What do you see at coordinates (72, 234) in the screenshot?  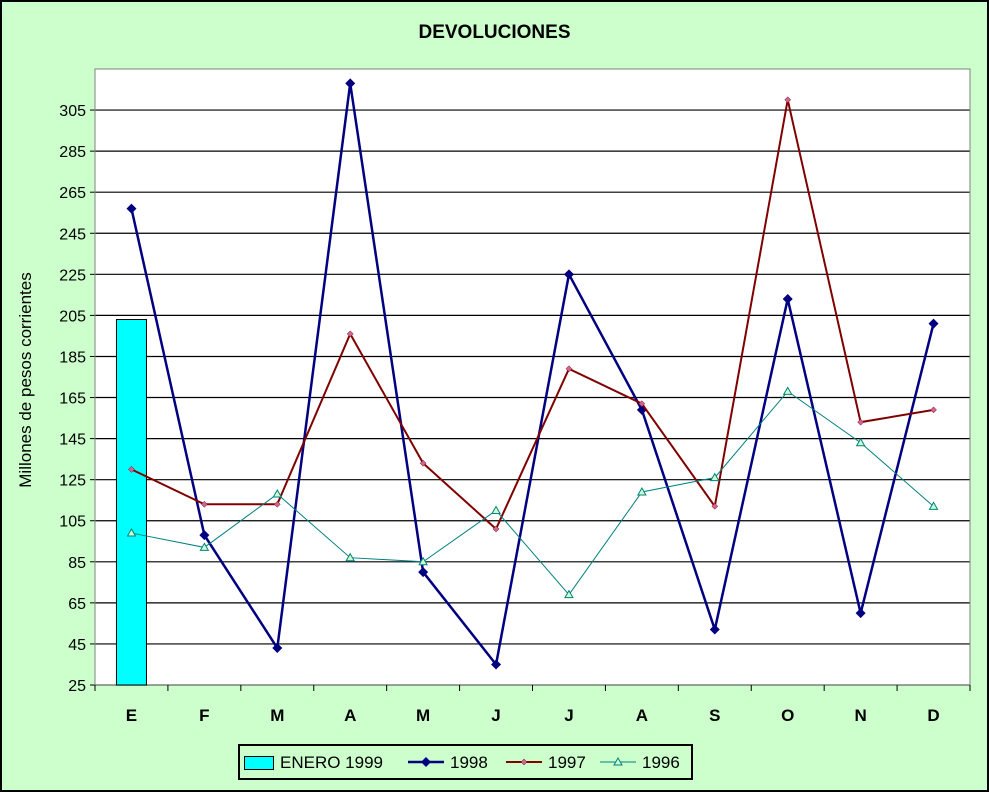 I see `y-tick-label: 245` at bounding box center [72, 234].